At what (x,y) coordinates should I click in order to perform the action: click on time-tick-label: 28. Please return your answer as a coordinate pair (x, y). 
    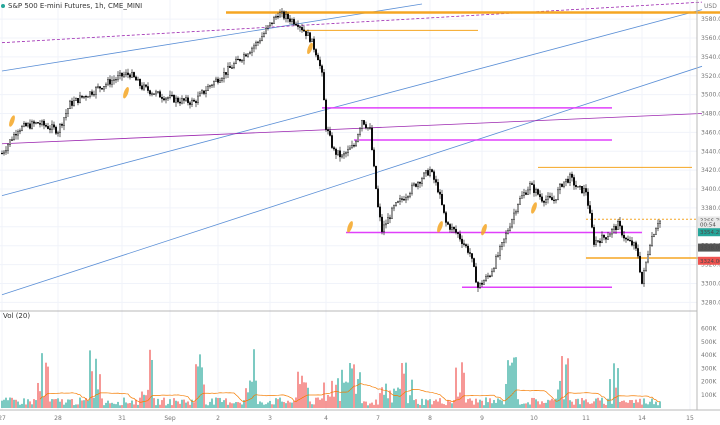
    Looking at the image, I should click on (58, 418).